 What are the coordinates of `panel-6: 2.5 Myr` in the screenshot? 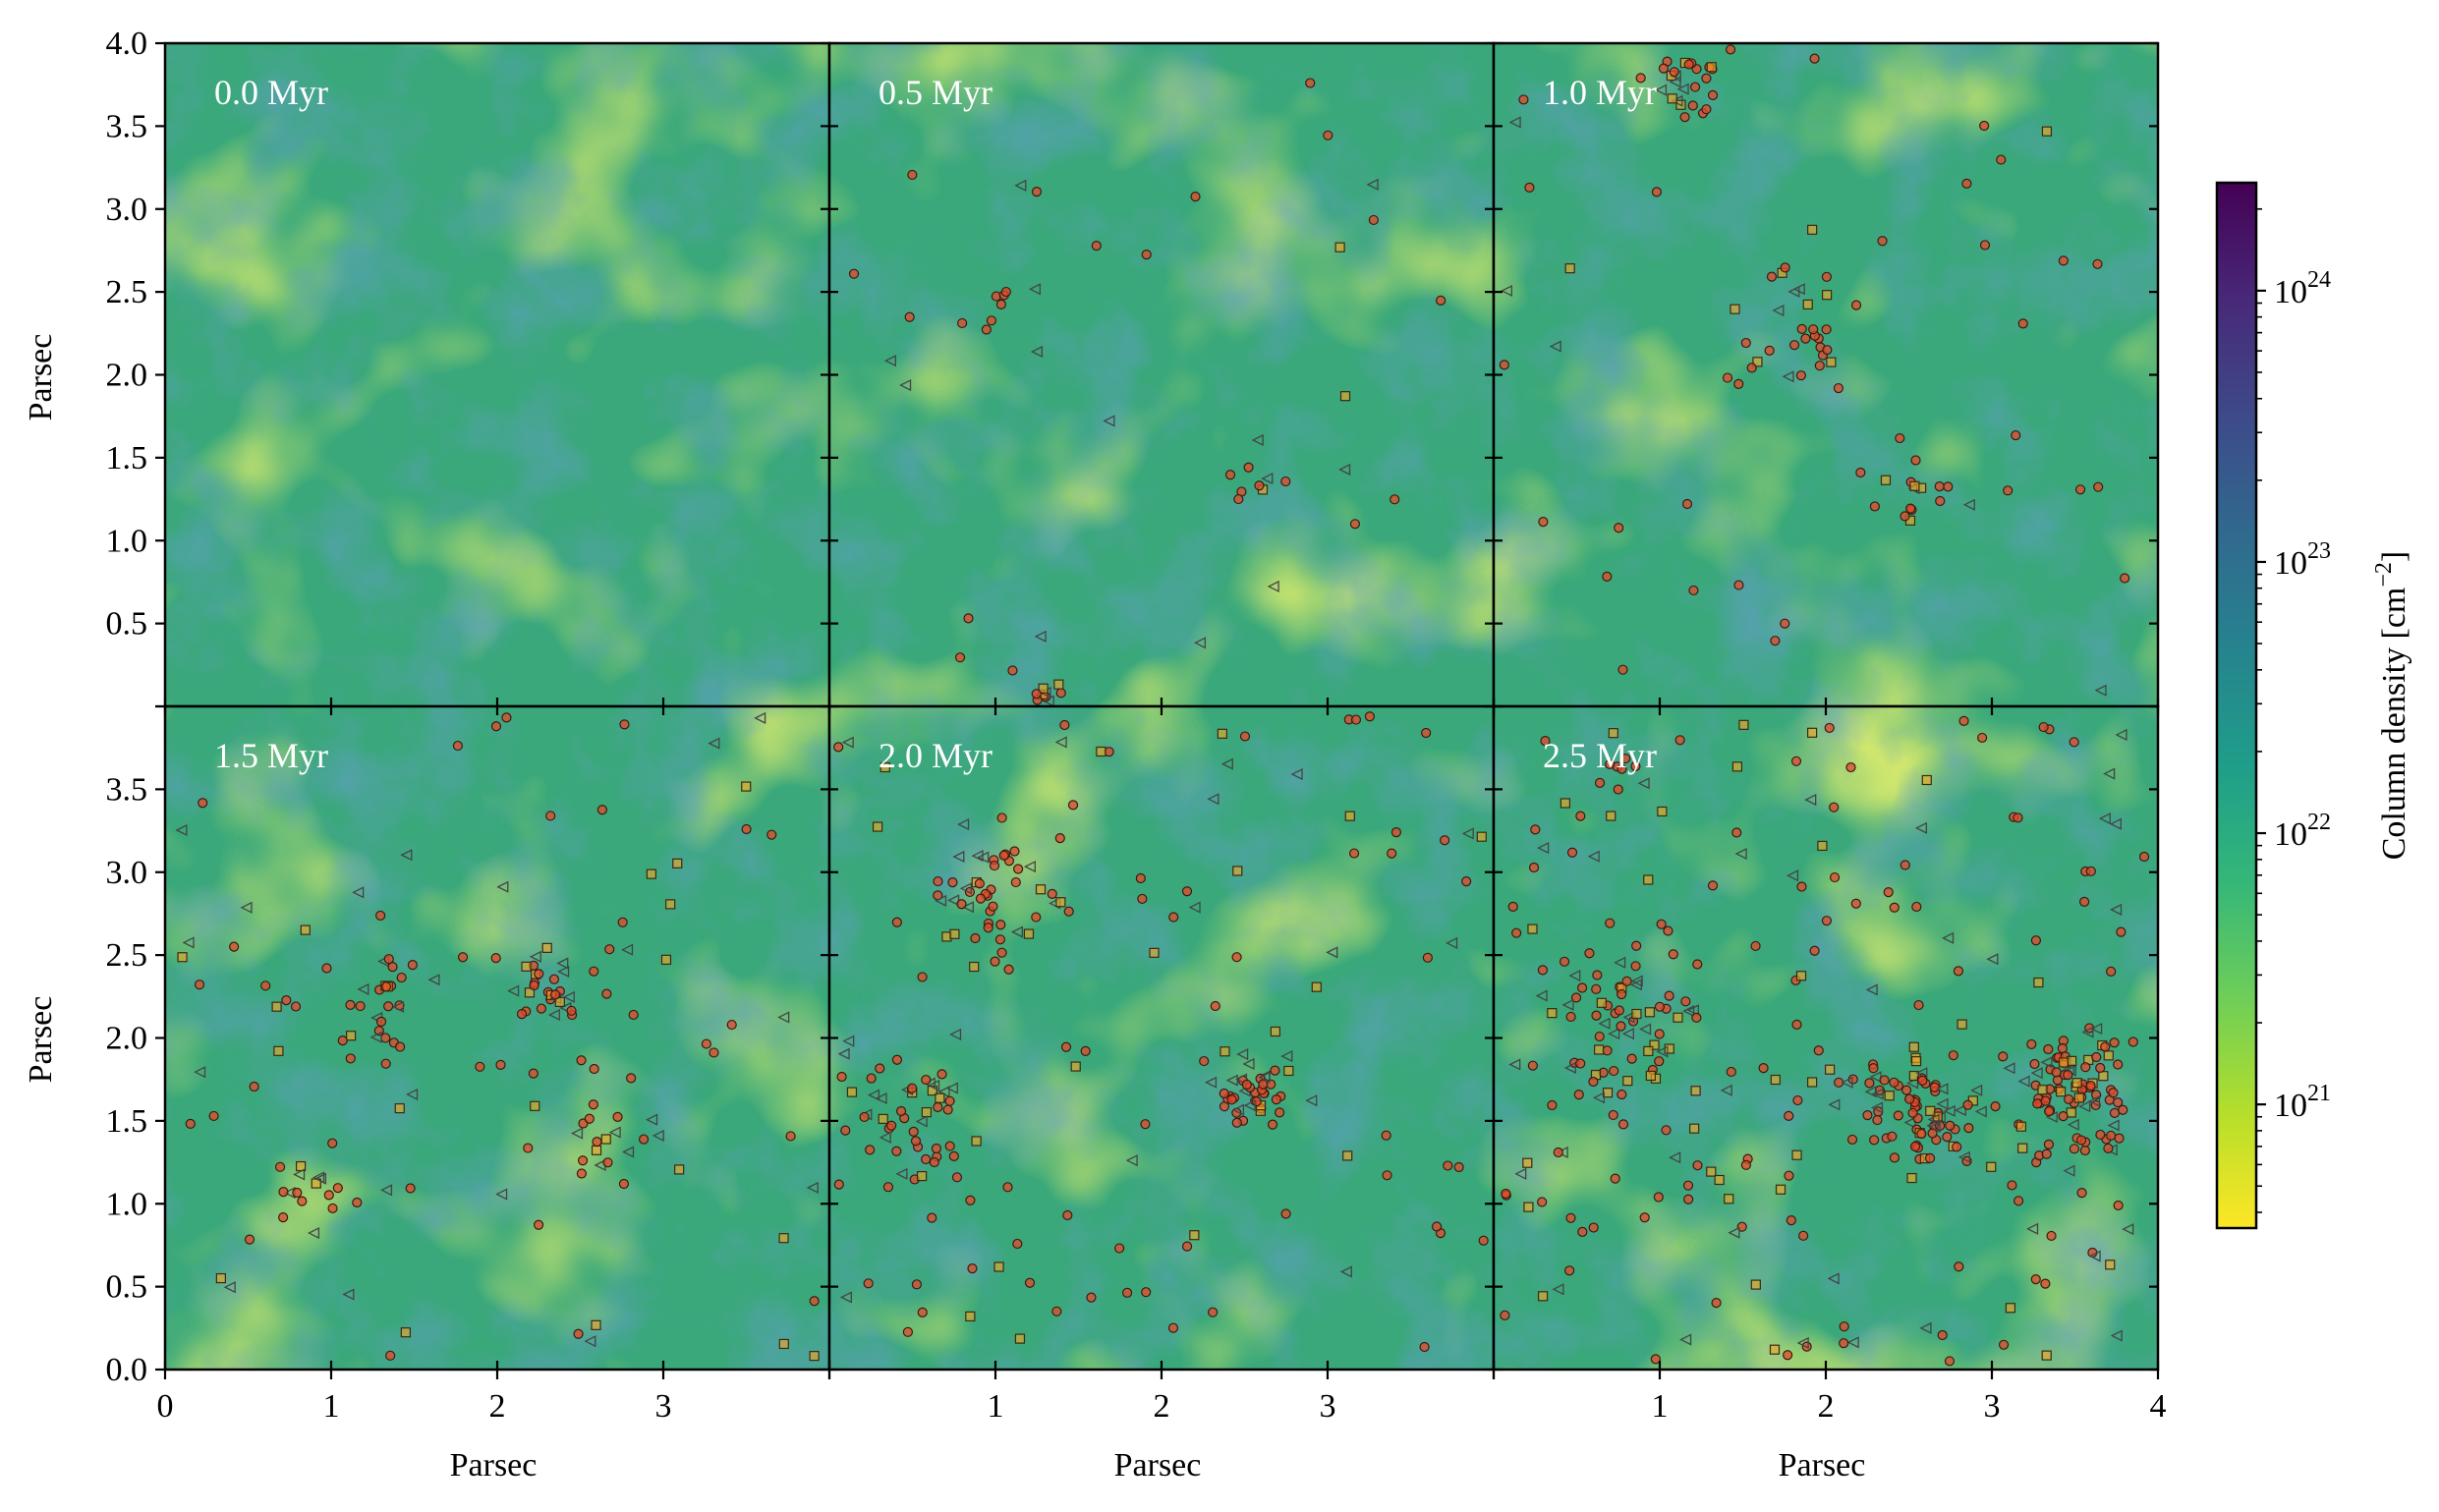 It's located at (1826, 1038).